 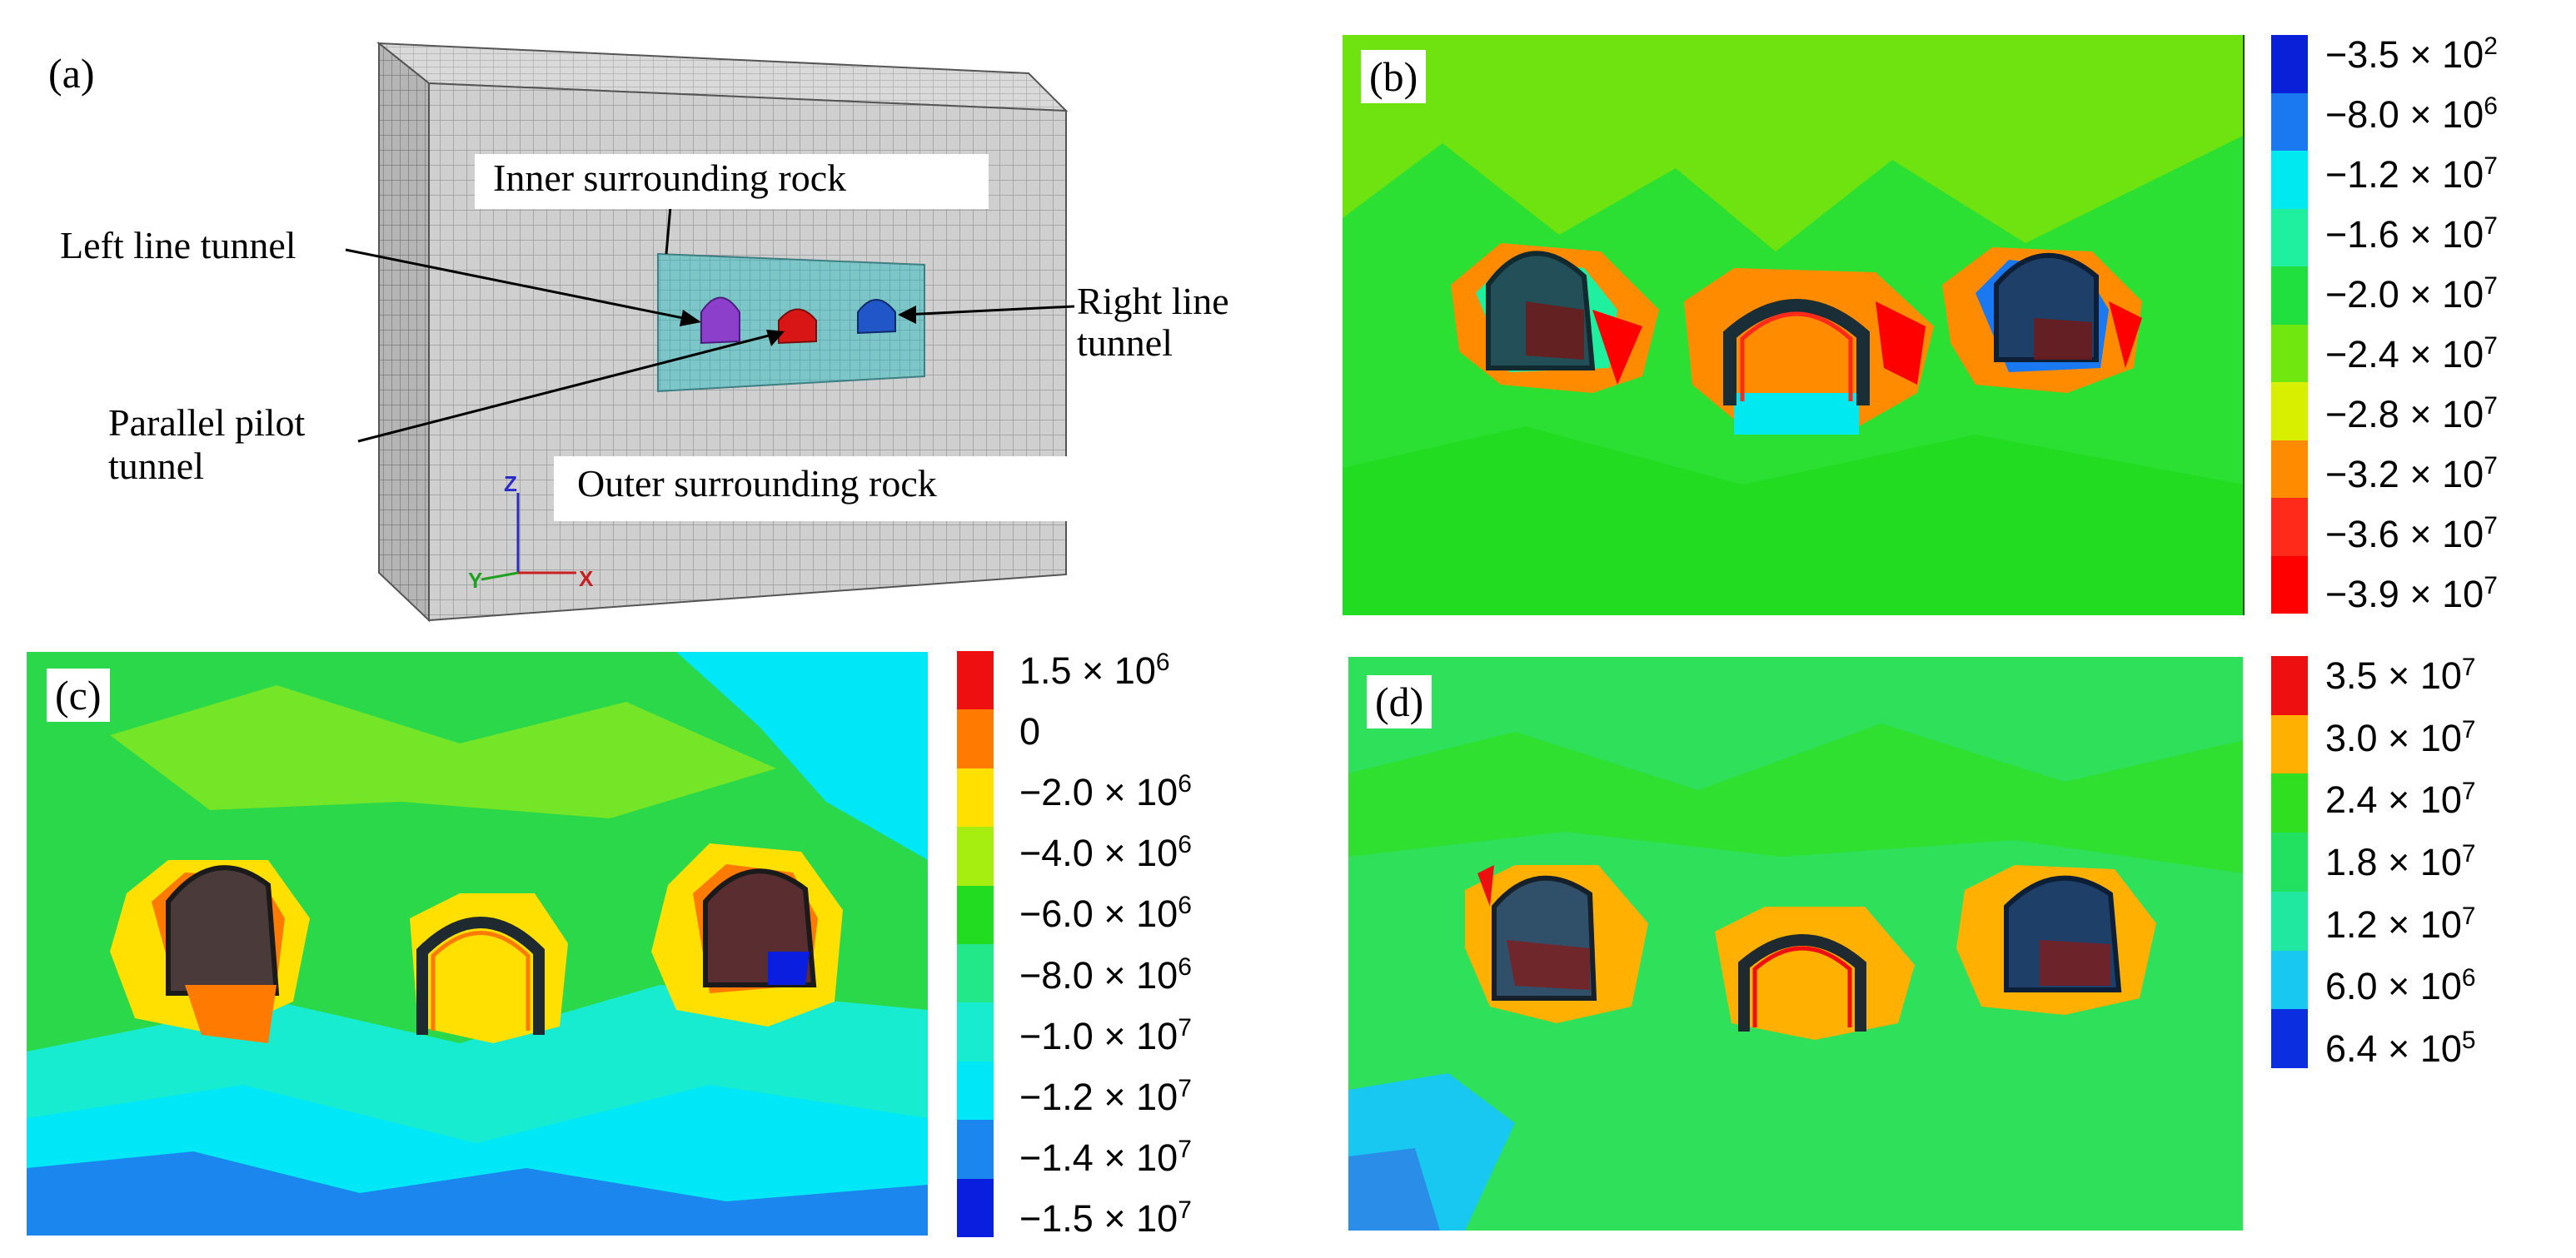 I want to click on legend-b-mantissa: −2.8 × 10, so click(x=2404, y=414).